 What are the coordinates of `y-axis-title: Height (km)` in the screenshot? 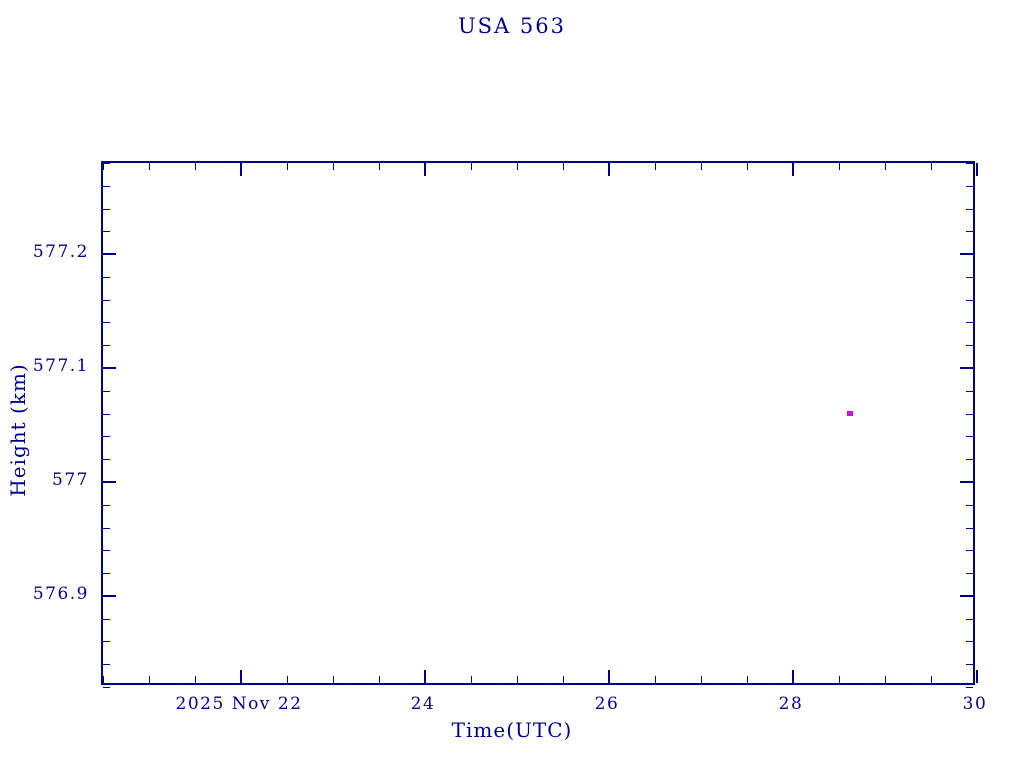 It's located at (18, 430).